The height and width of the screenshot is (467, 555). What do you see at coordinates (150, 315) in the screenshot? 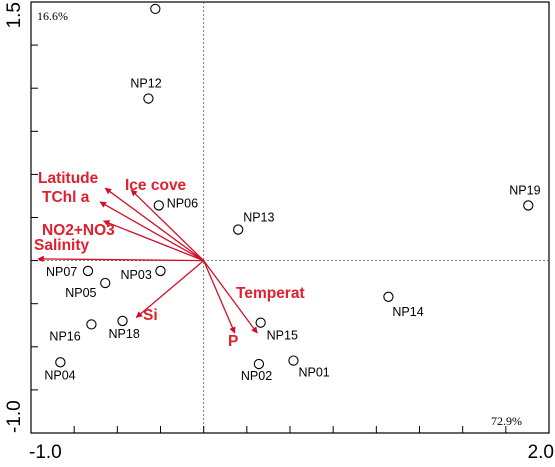
I see `vector-label: Si` at bounding box center [150, 315].